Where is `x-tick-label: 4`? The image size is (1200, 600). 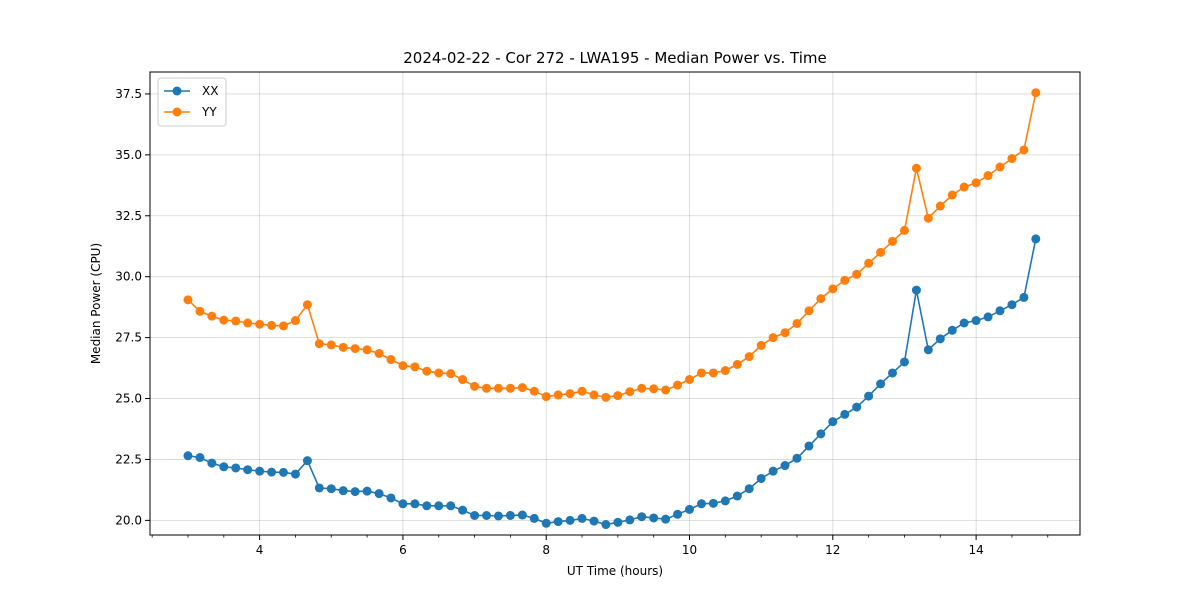 x-tick-label: 4 is located at coordinates (260, 550).